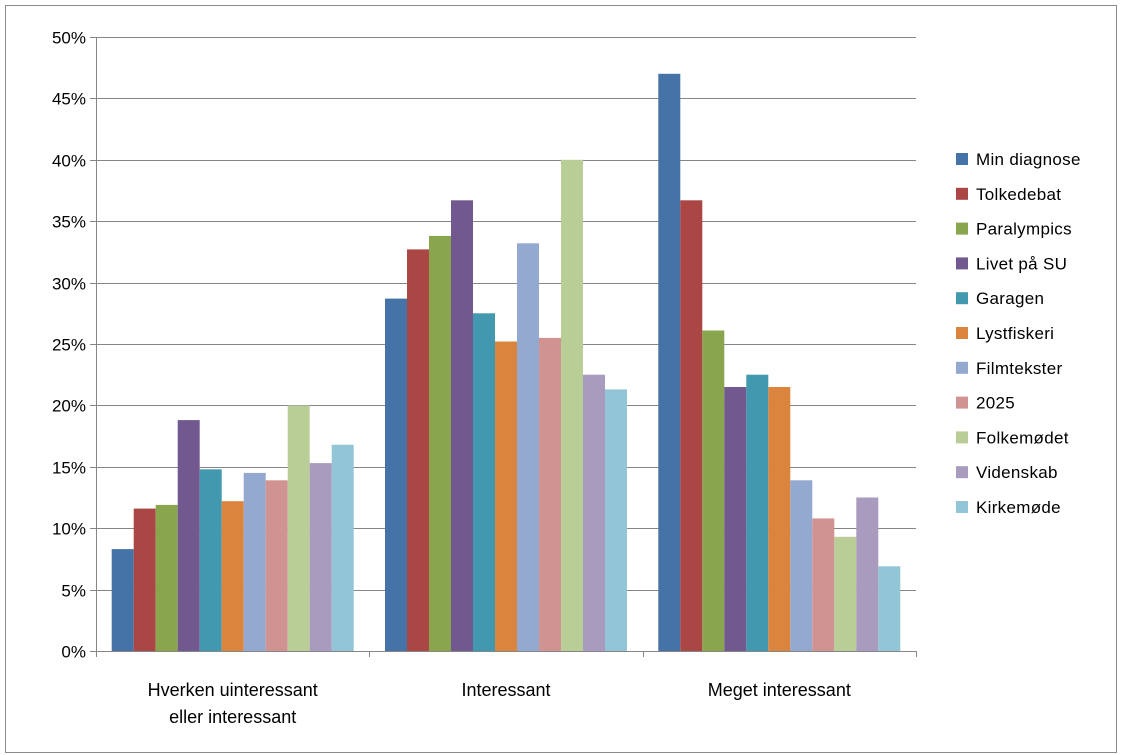 This screenshot has height=755, width=1122. I want to click on legend-label: Livet på SU, so click(1021, 263).